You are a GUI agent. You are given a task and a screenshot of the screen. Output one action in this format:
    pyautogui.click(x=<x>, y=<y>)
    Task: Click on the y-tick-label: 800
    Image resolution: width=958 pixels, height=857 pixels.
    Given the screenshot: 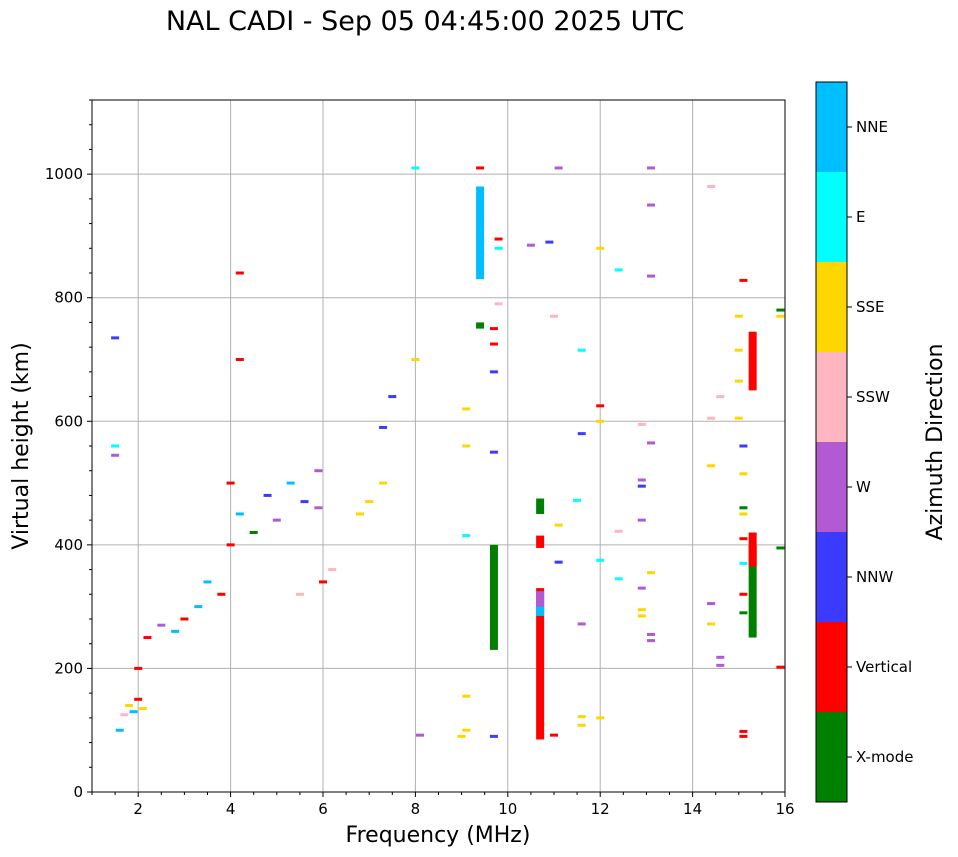 What is the action you would take?
    pyautogui.click(x=68, y=298)
    